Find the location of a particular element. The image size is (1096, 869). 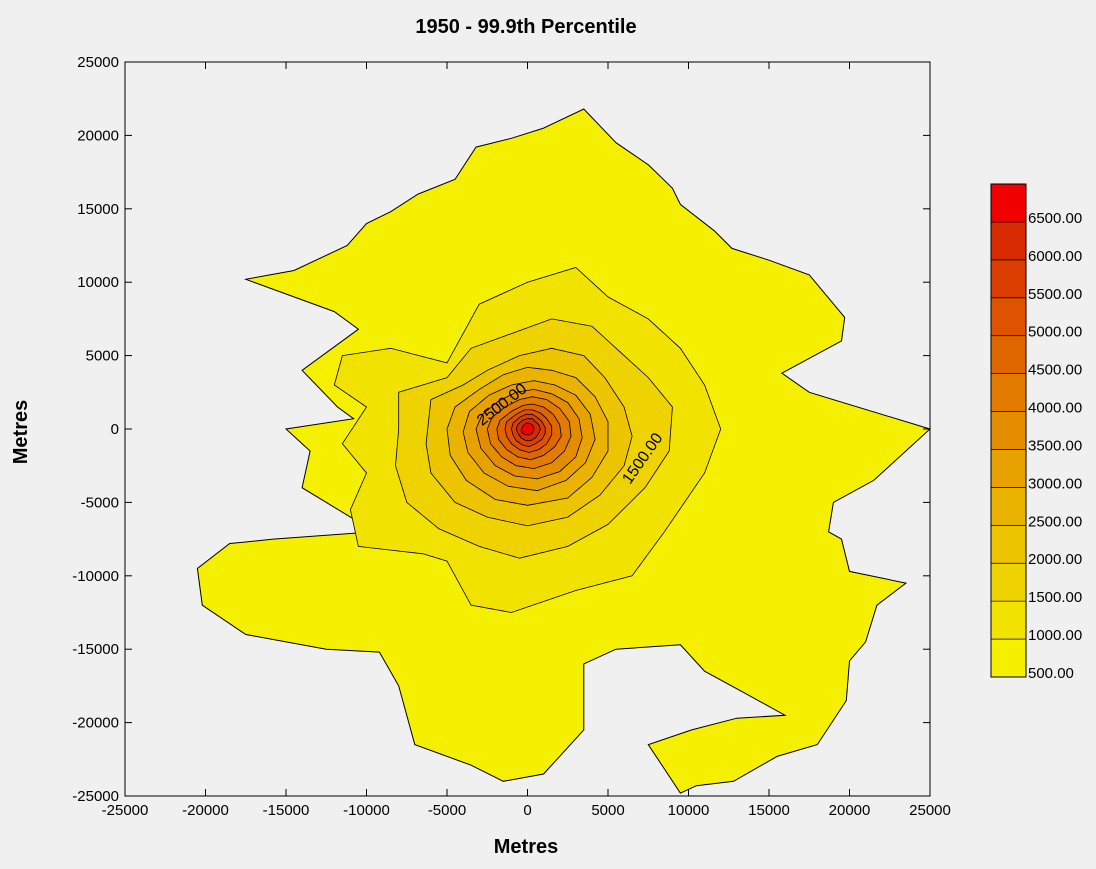

y-tick-label: 0 is located at coordinates (115, 429).